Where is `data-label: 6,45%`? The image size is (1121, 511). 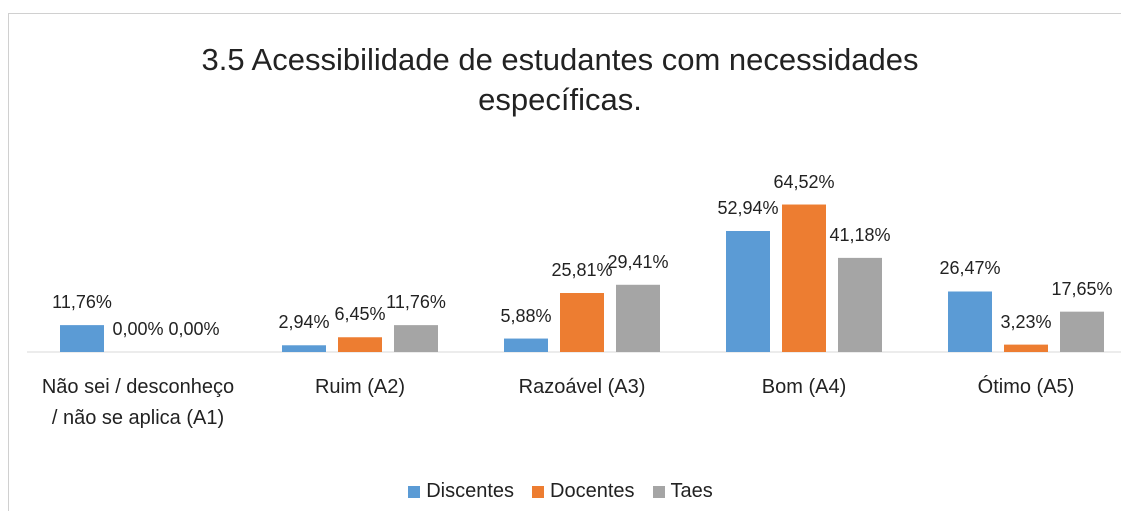
data-label: 6,45% is located at coordinates (360, 314).